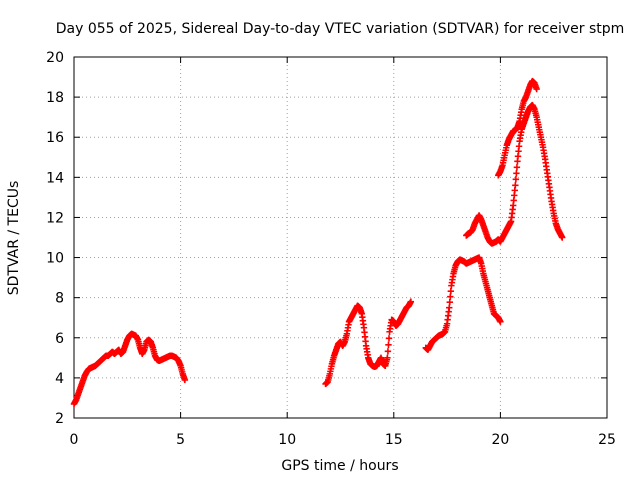 The width and height of the screenshot is (640, 480). Describe the element at coordinates (59, 419) in the screenshot. I see `y-tick-label: 2` at that location.